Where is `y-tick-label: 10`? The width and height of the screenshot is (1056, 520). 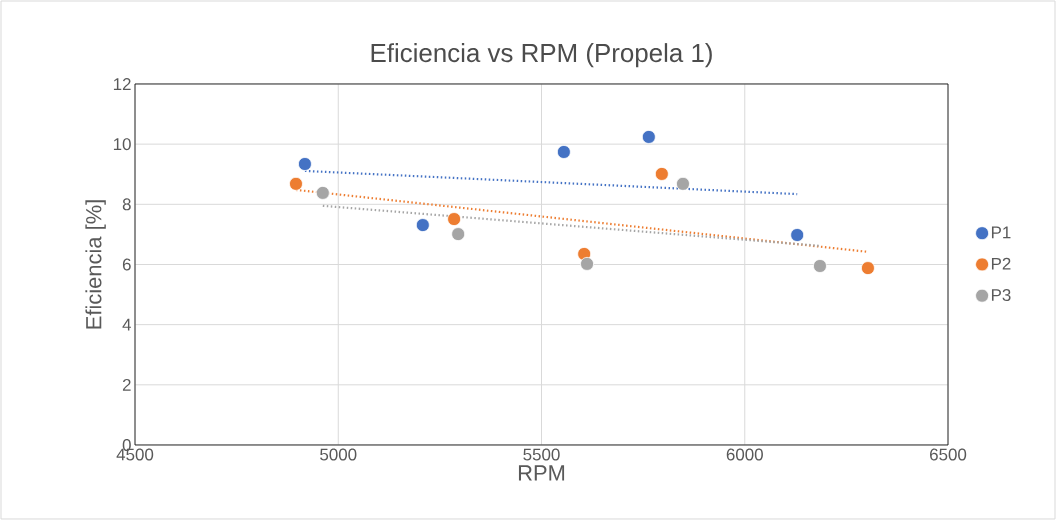
y-tick-label: 10 is located at coordinates (122, 144).